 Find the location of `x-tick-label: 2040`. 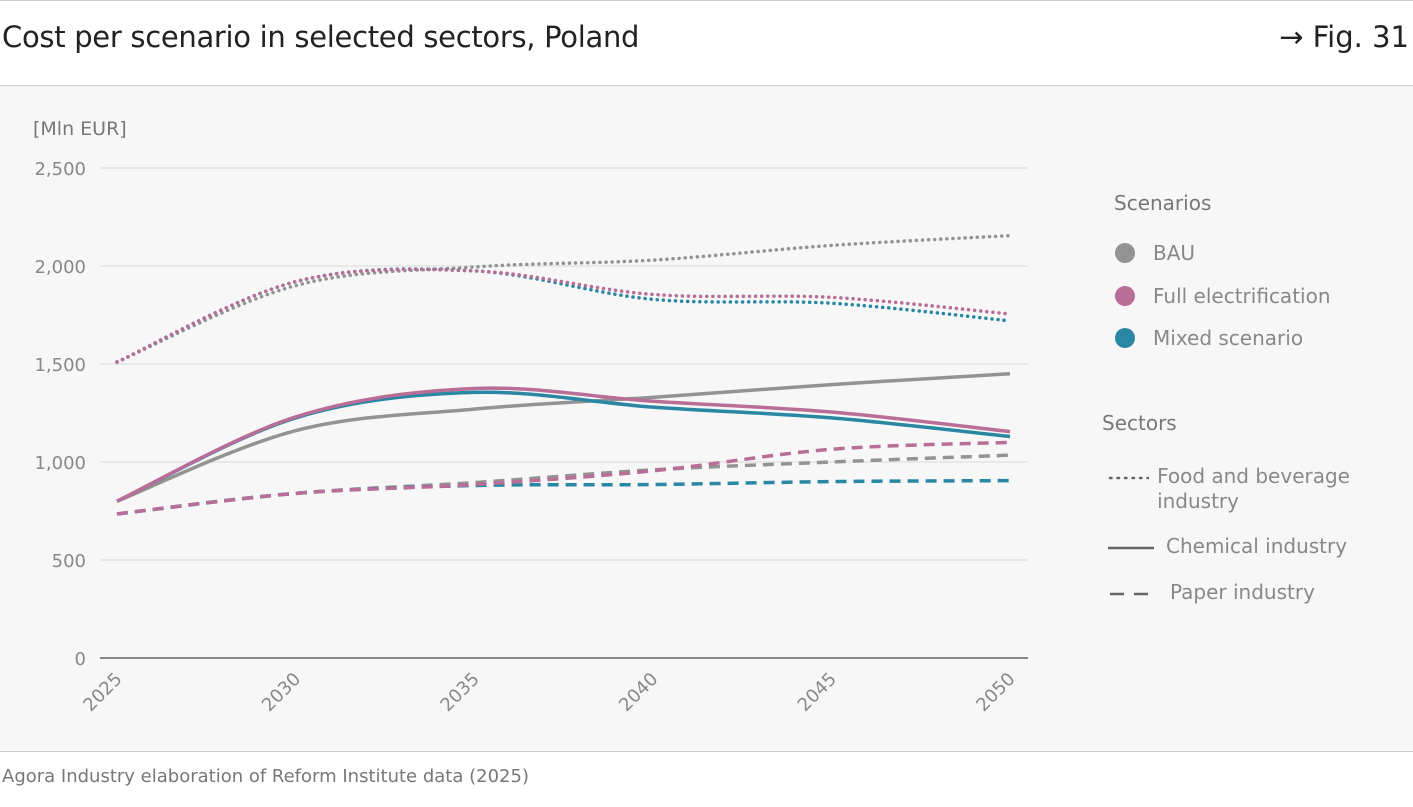

x-tick-label: 2040 is located at coordinates (638, 692).